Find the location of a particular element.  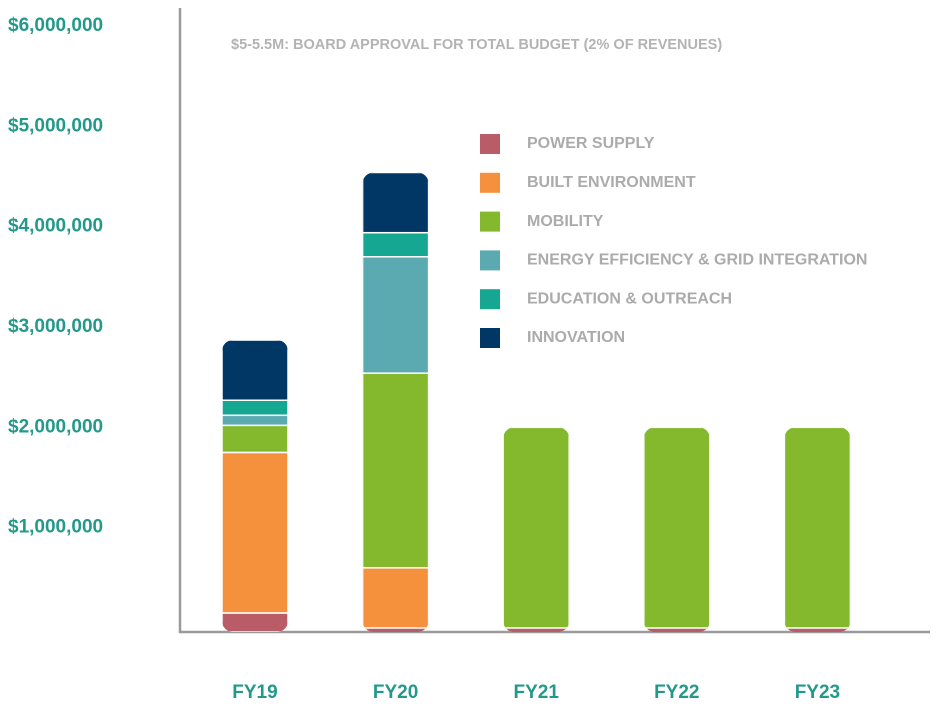

x-tick-label: FY21 is located at coordinates (536, 692).